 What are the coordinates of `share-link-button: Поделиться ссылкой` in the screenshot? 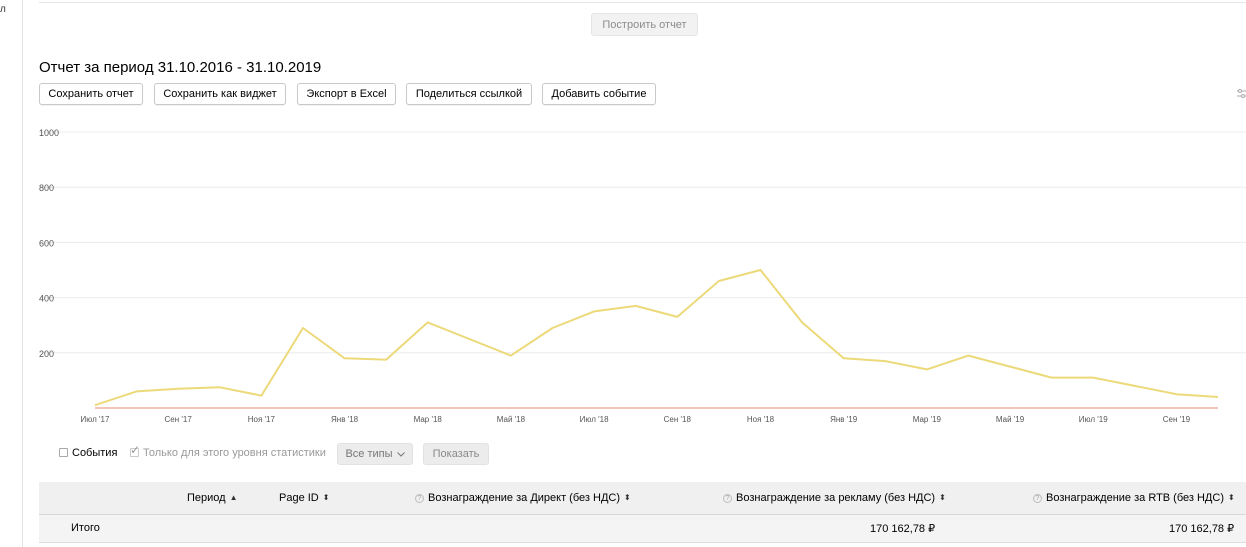 It's located at (469, 94).